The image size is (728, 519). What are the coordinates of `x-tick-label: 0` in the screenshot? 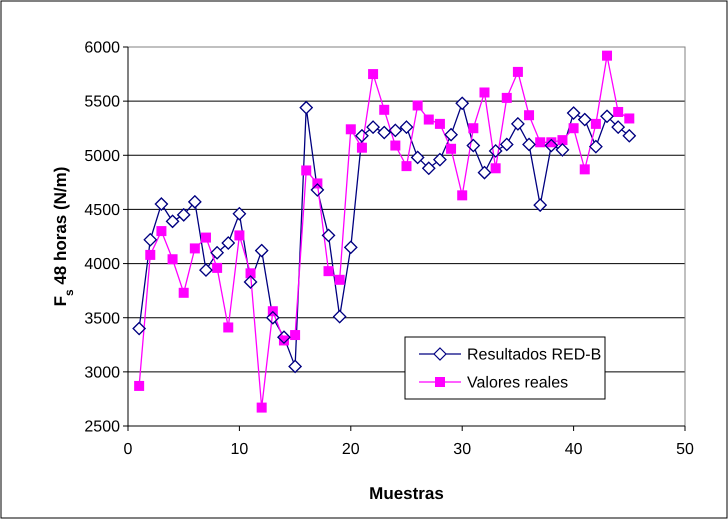 It's located at (128, 449).